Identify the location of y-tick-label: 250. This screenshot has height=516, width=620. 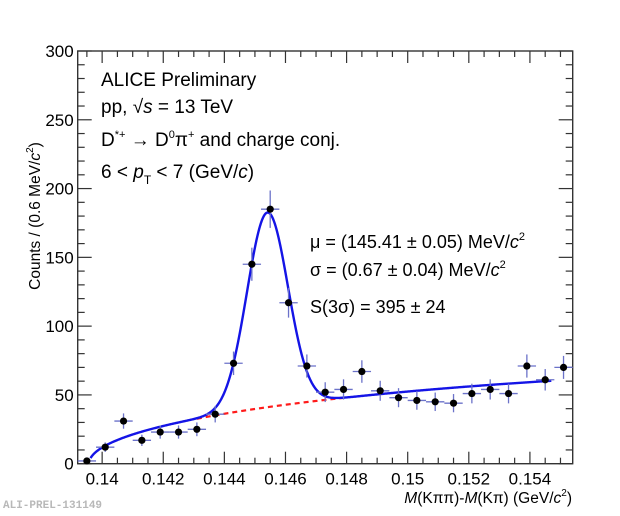
(59, 120).